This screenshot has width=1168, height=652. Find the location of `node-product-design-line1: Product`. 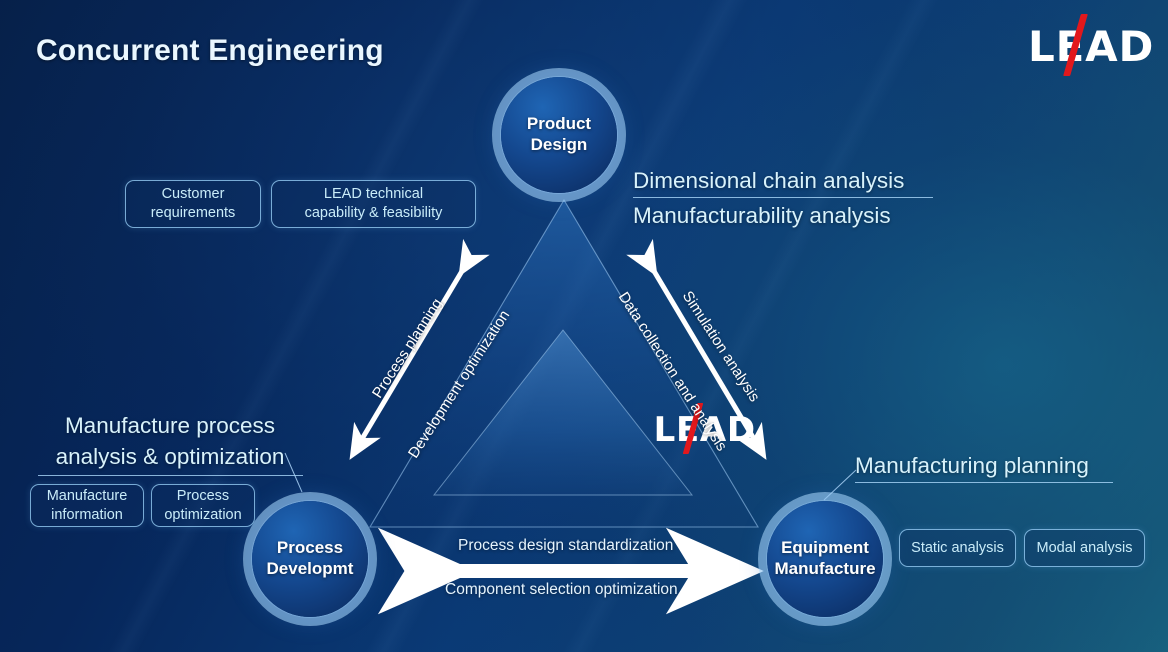

node-product-design-line1: Product is located at coordinates (559, 124).